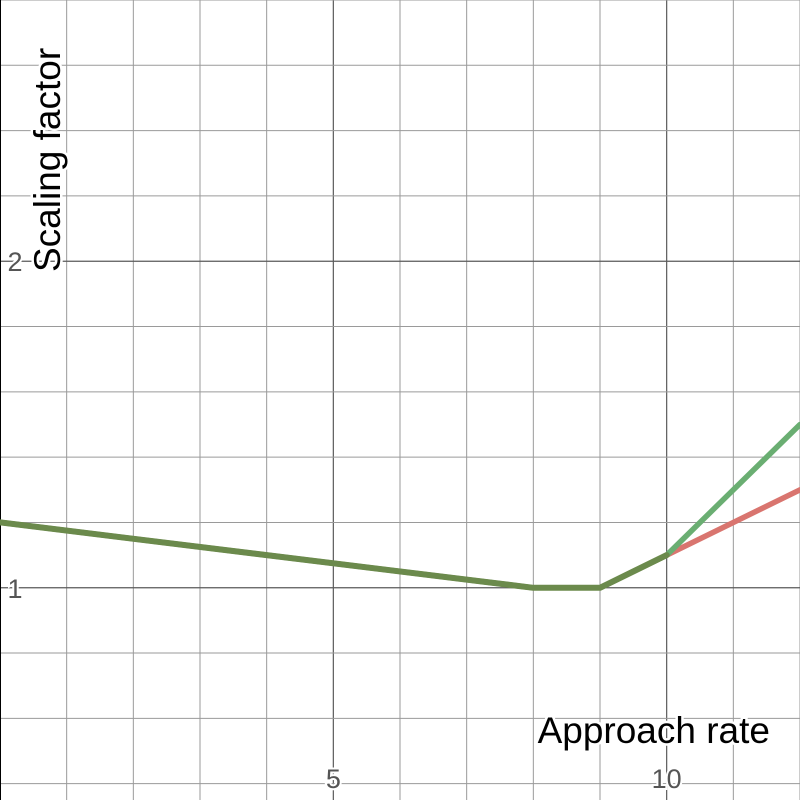  Describe the element at coordinates (333, 779) in the screenshot. I see `x-tick-label: 5` at that location.